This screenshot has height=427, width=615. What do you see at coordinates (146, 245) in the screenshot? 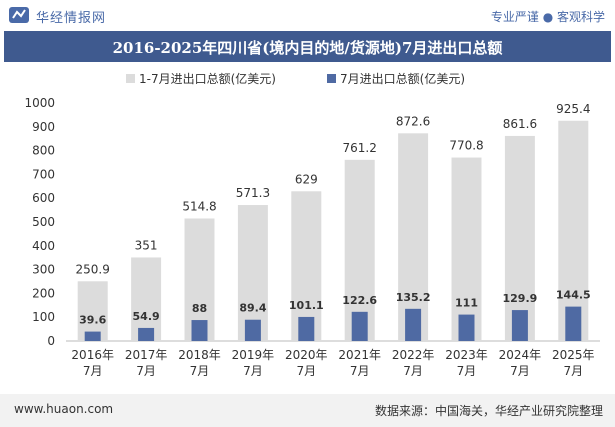
I see `data-label-series-1: 351` at bounding box center [146, 245].